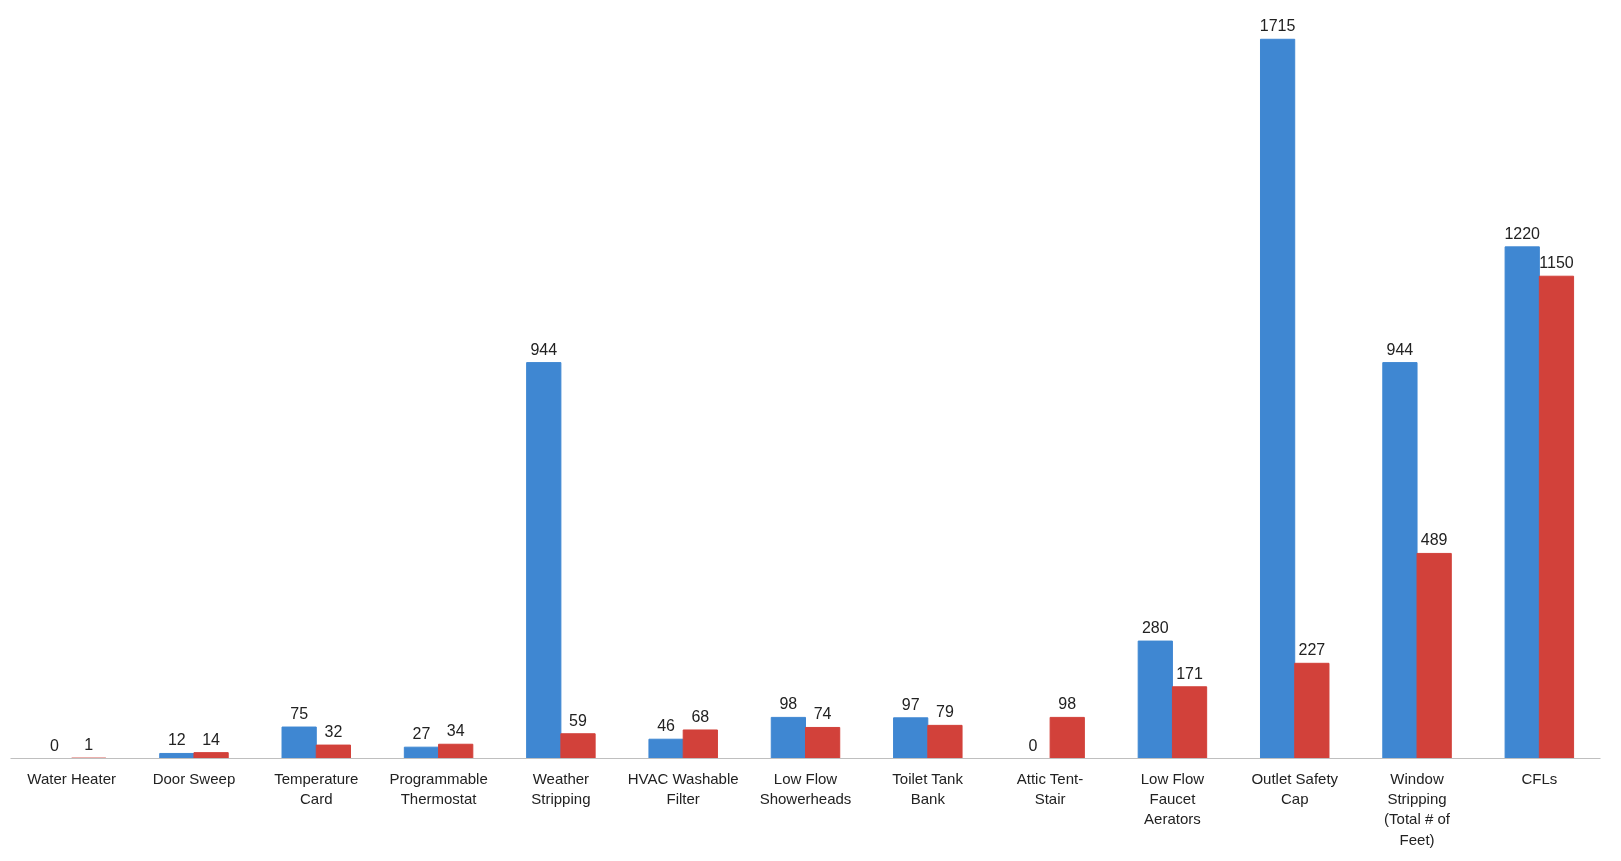 The image size is (1621, 861). What do you see at coordinates (211, 739) in the screenshot?
I see `data-label: 14` at bounding box center [211, 739].